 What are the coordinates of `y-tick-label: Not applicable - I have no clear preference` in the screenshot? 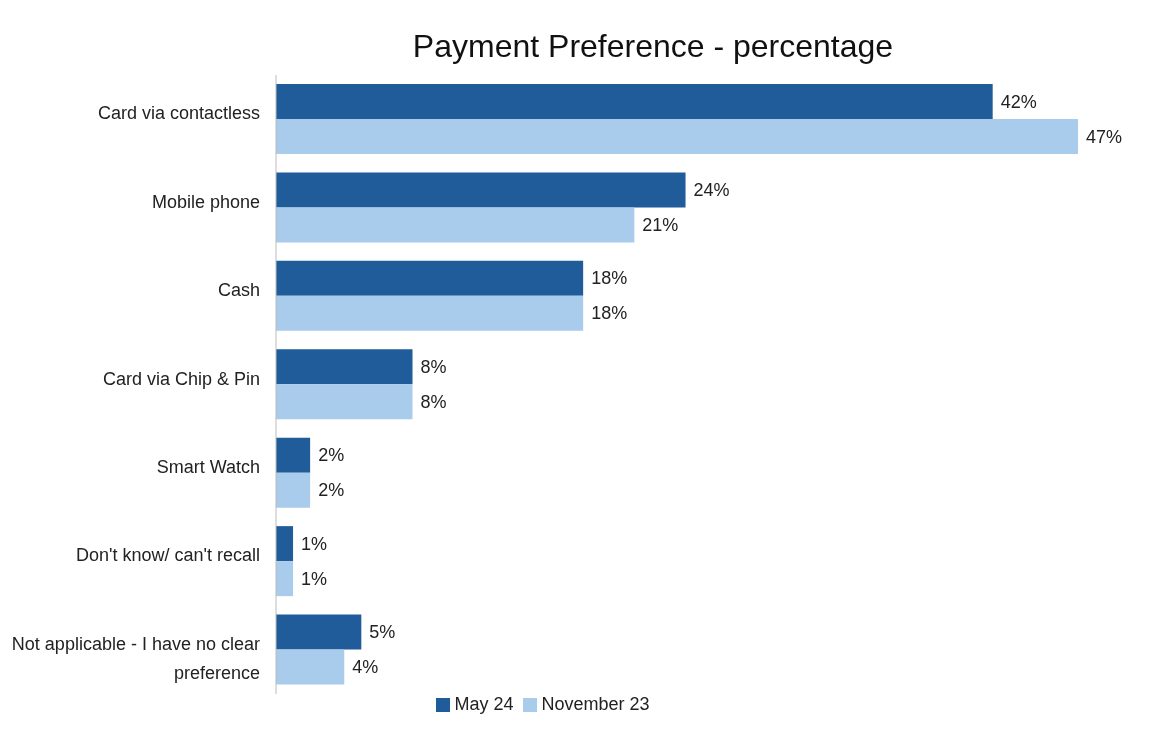 It's located at (135, 658).